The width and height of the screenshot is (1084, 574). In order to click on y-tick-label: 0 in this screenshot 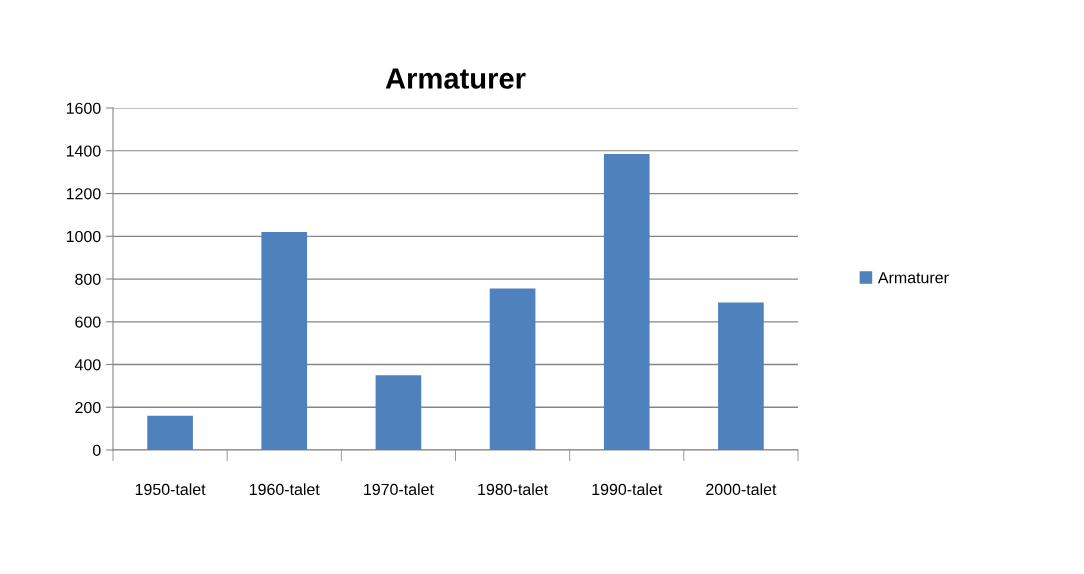, I will do `click(96, 450)`.